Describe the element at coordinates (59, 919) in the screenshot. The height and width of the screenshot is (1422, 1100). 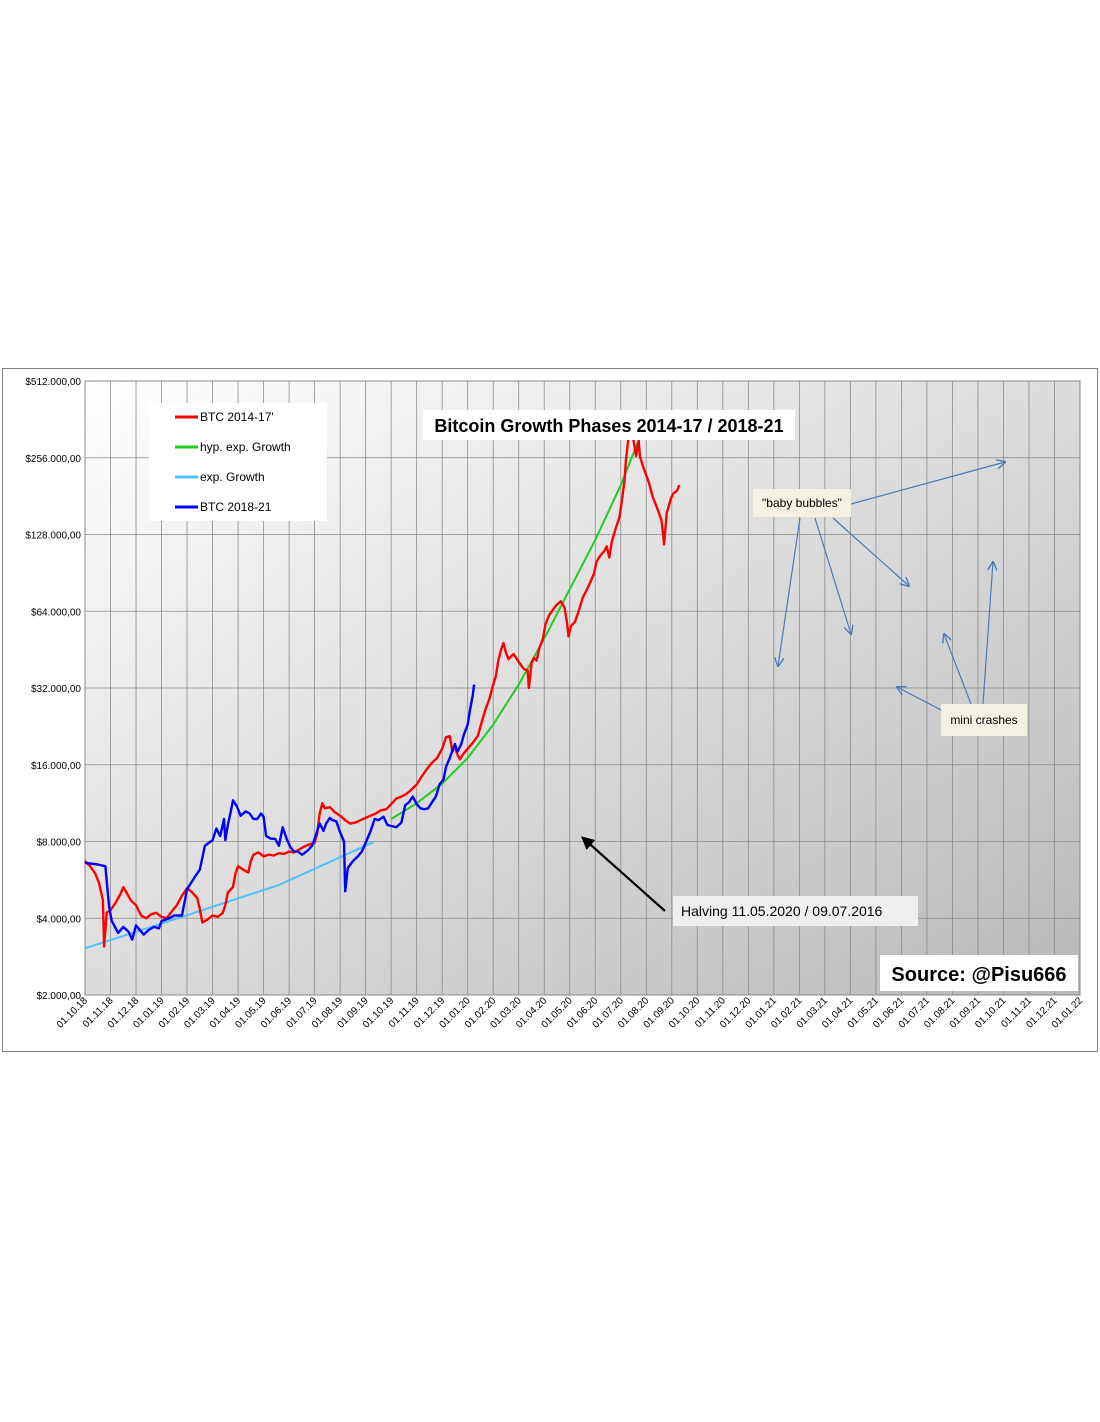
I see `y-tick-label: $4.000,00` at that location.